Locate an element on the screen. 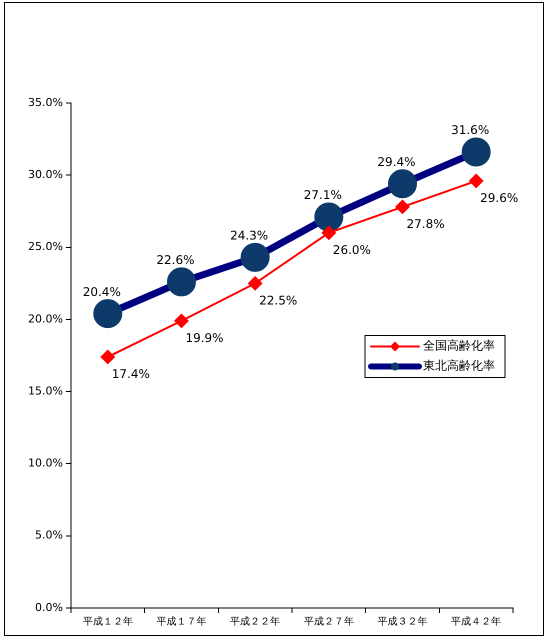  data-label: 24.3% is located at coordinates (249, 235).